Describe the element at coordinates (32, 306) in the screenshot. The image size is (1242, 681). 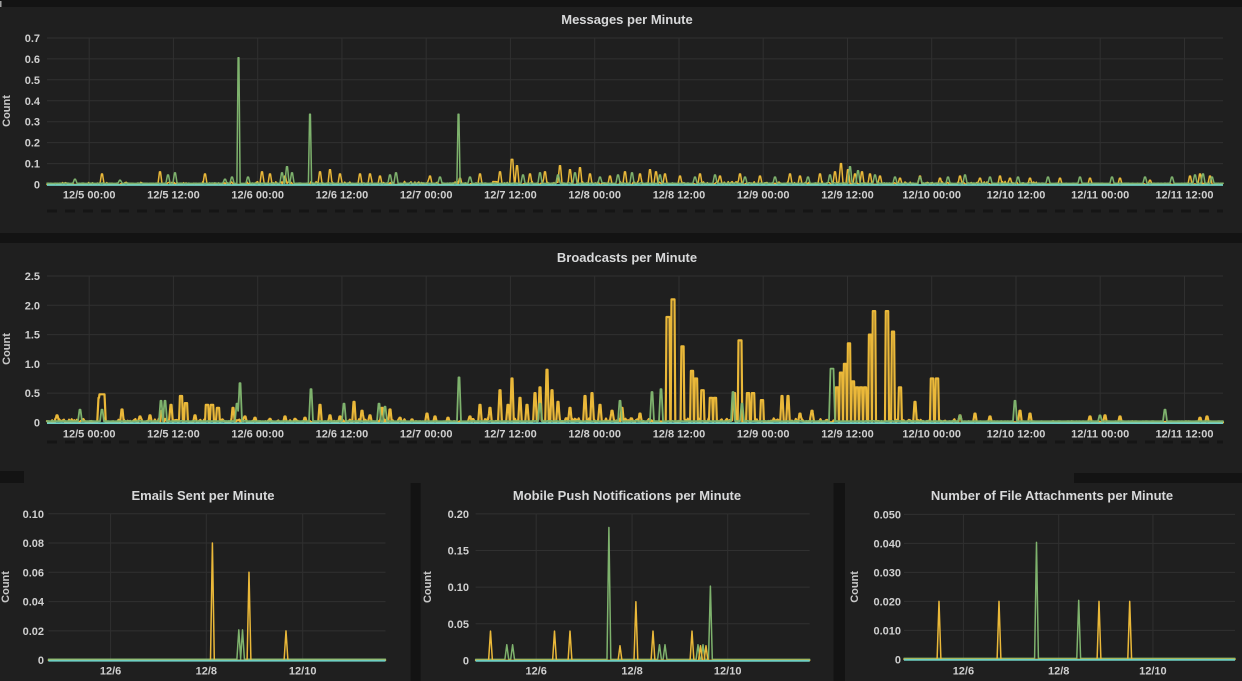
I see `svg-text: 2.0` at that location.